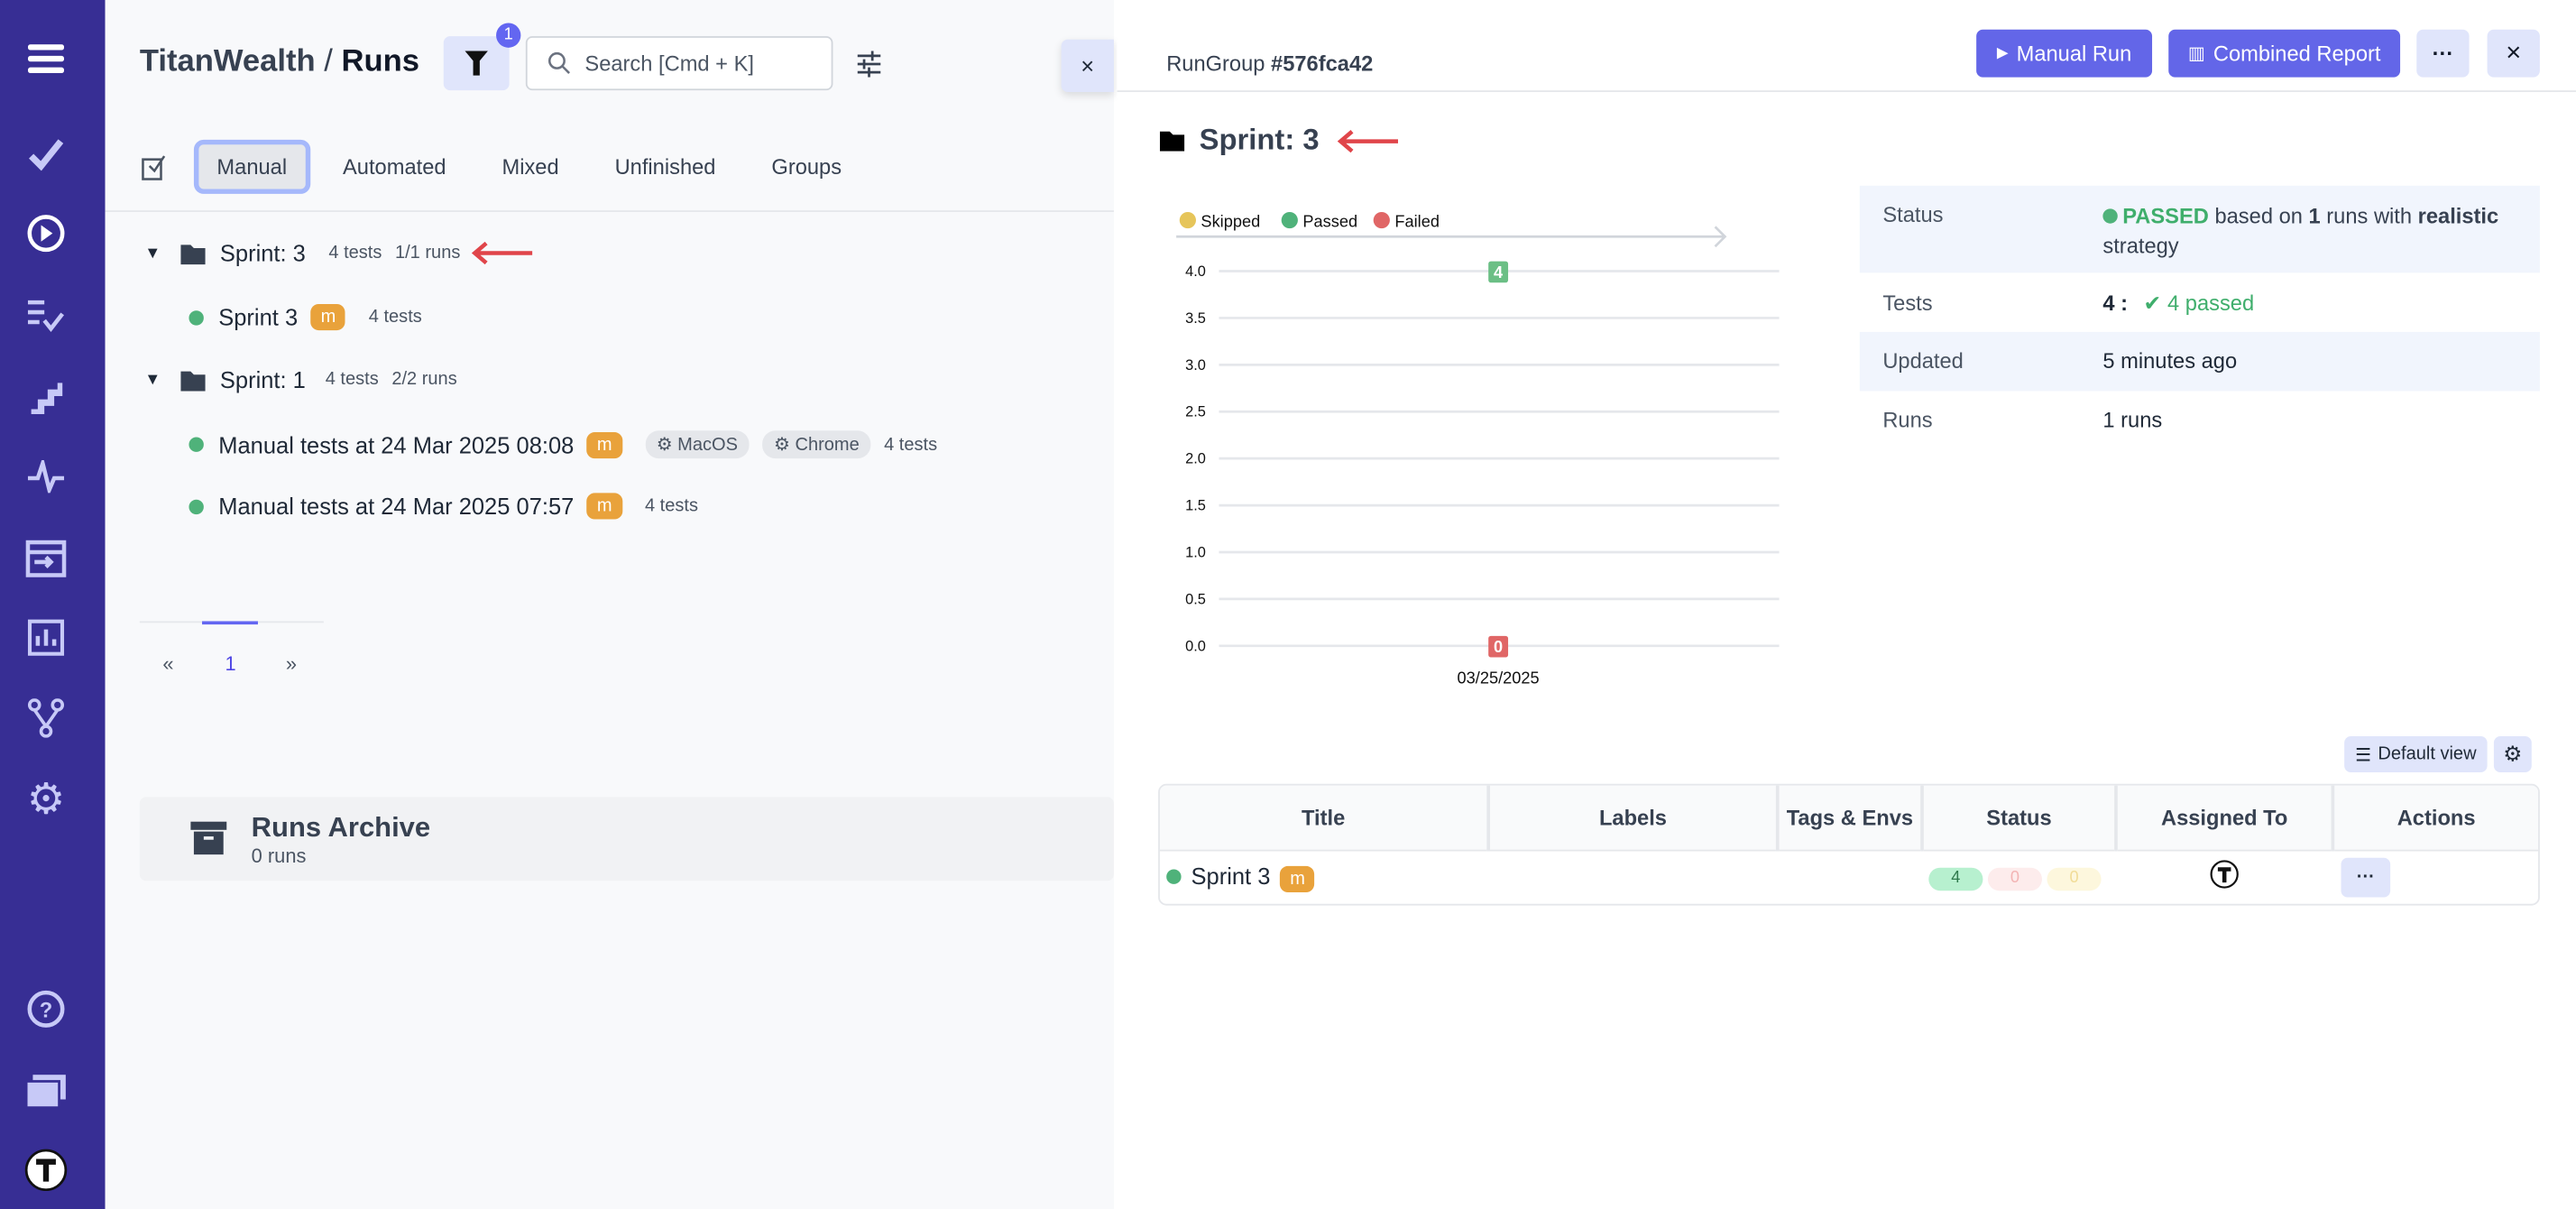 The image size is (2576, 1209). Describe the element at coordinates (394, 167) in the screenshot. I see `tab-automated: Automated` at that location.